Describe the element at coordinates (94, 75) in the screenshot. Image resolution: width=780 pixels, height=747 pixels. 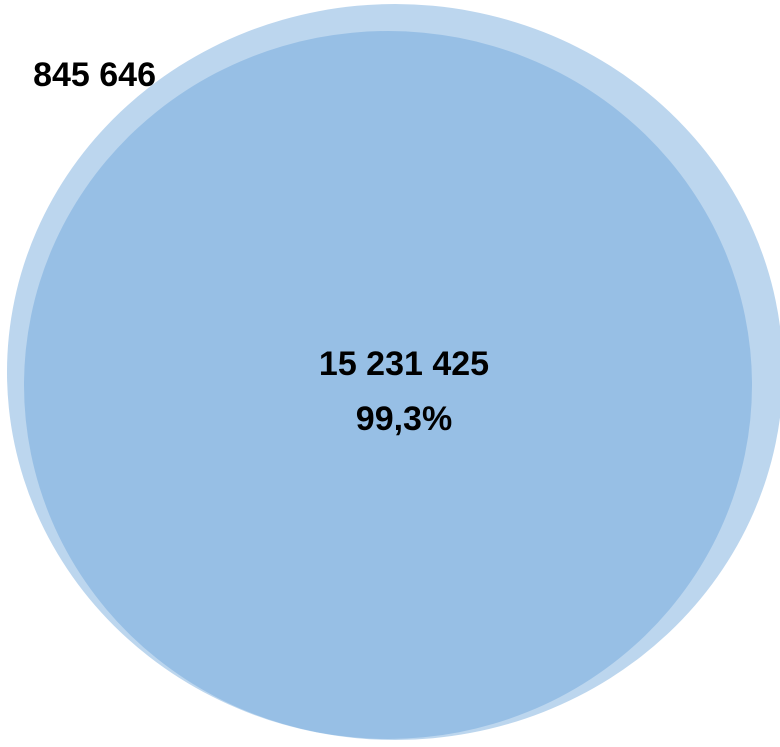
I see `slice-value-label-small: 845 646` at that location.